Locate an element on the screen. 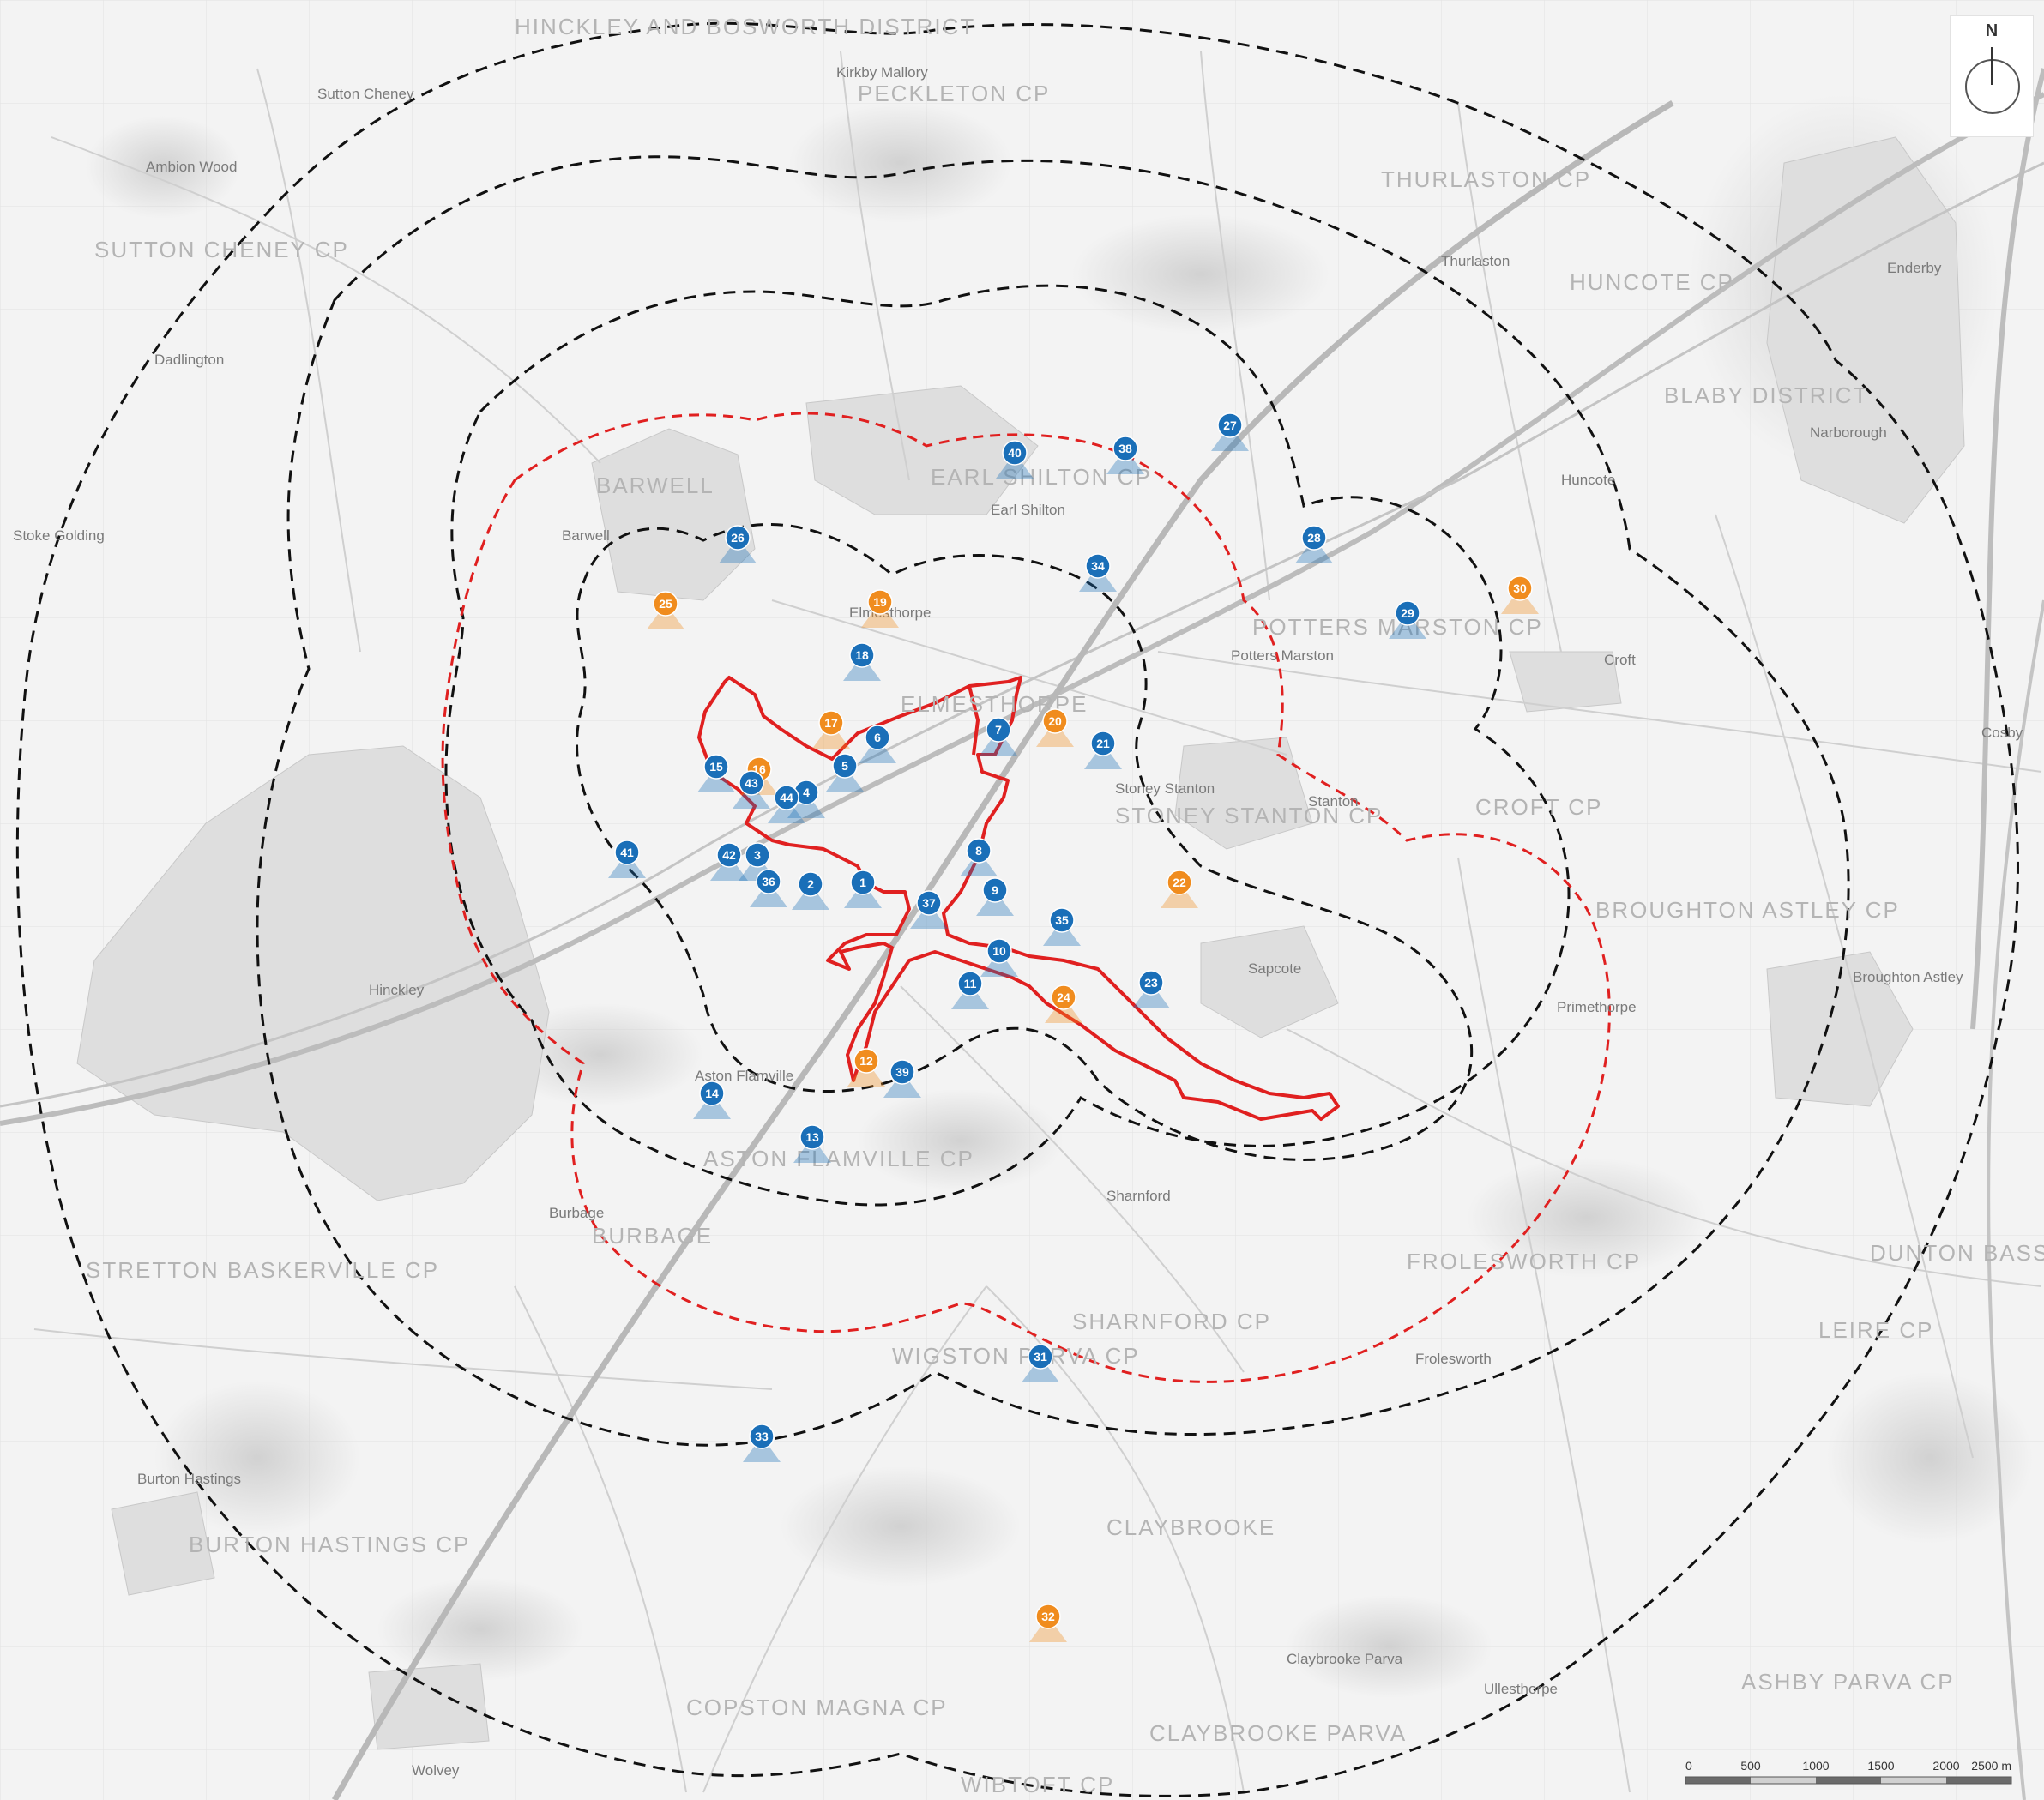  viewpoint-40: 40 is located at coordinates (1015, 459).